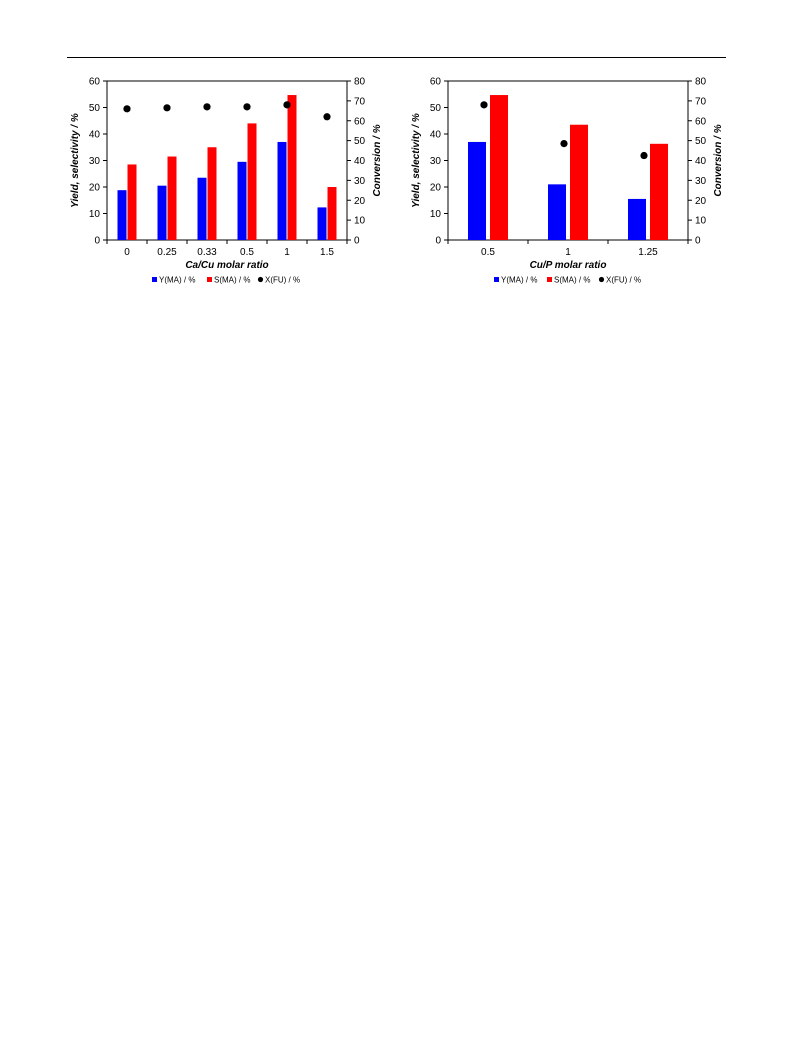  Describe the element at coordinates (207, 252) in the screenshot. I see `x-tick-label: 0.33` at that location.